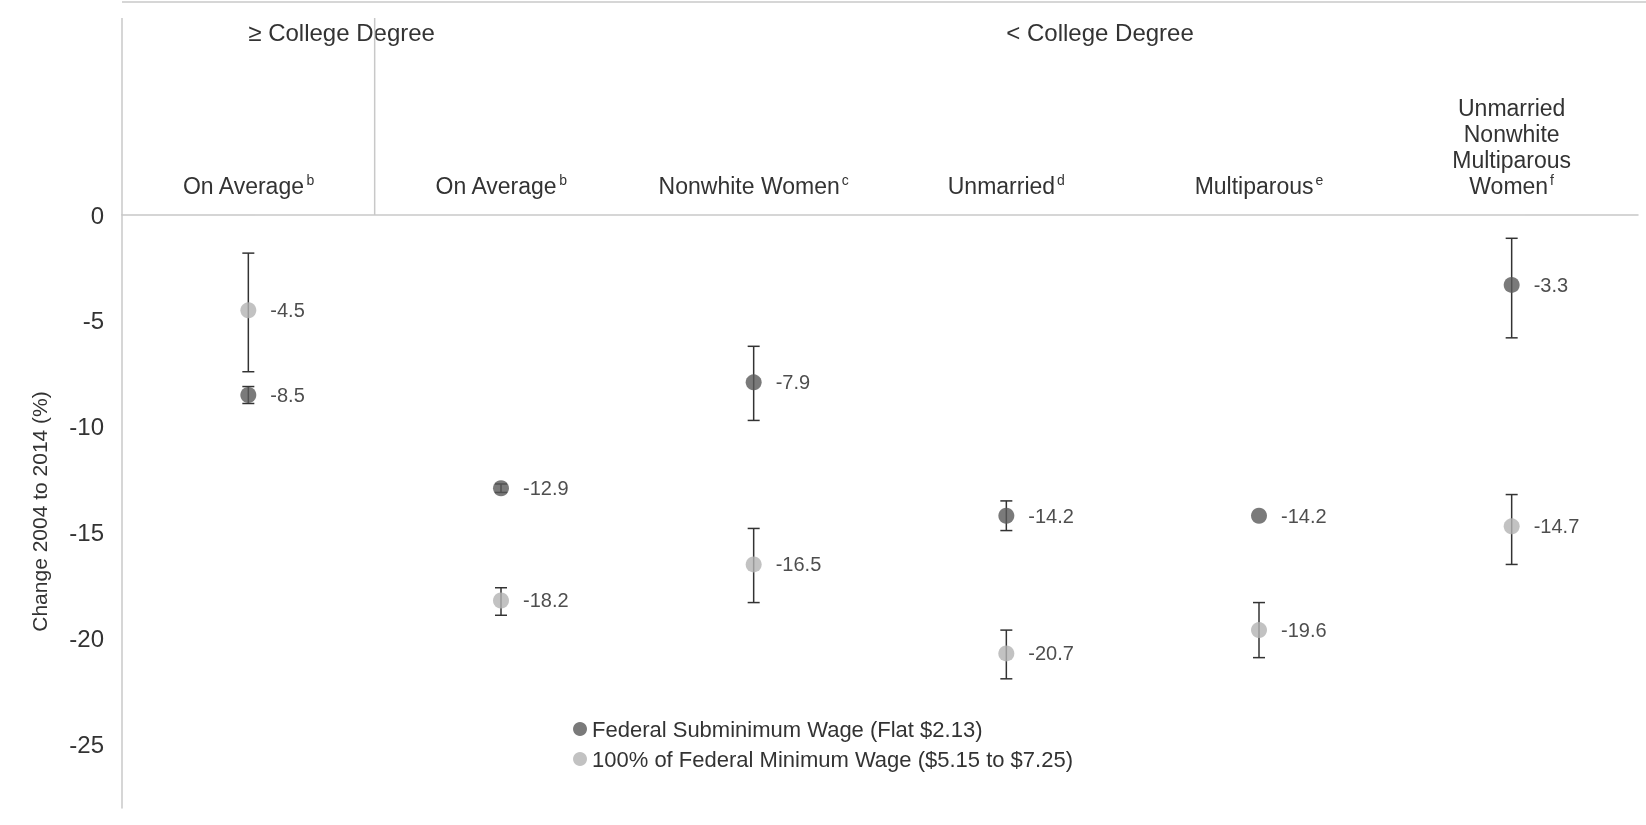 Image resolution: width=1646 pixels, height=825 pixels. What do you see at coordinates (1051, 653) in the screenshot?
I see `data-label: -20.7` at bounding box center [1051, 653].